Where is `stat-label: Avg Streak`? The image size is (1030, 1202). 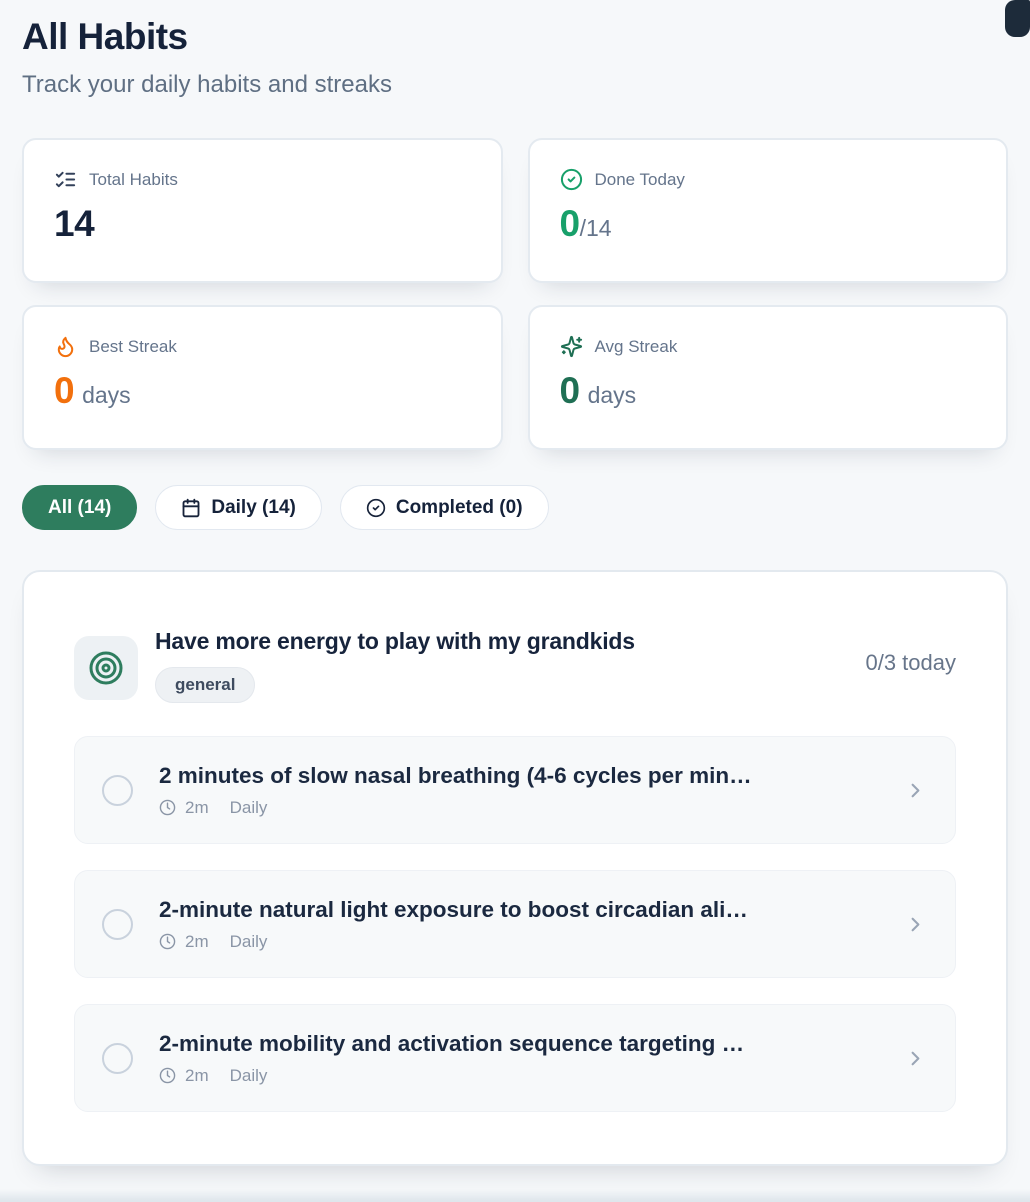
stat-label: Avg Streak is located at coordinates (636, 346).